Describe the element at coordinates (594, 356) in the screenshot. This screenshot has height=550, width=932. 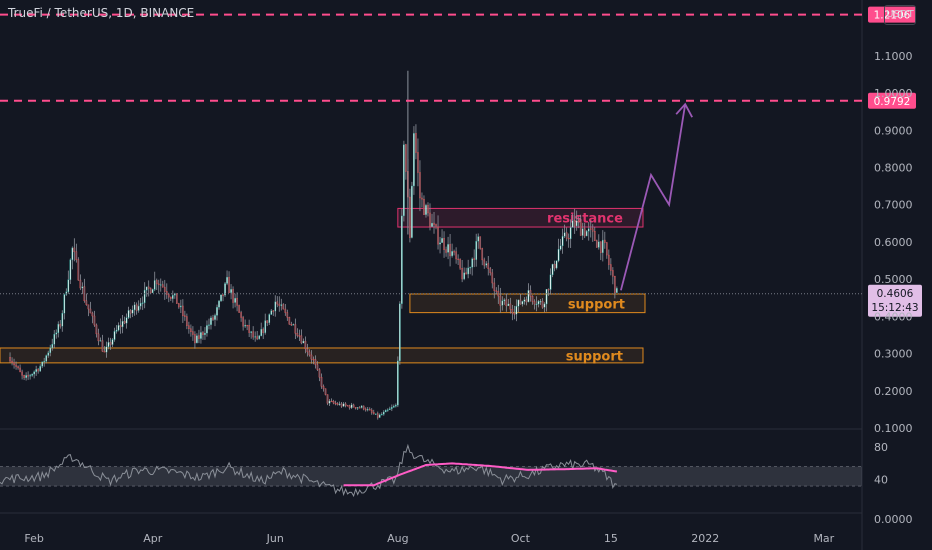
I see `support-label: support` at that location.